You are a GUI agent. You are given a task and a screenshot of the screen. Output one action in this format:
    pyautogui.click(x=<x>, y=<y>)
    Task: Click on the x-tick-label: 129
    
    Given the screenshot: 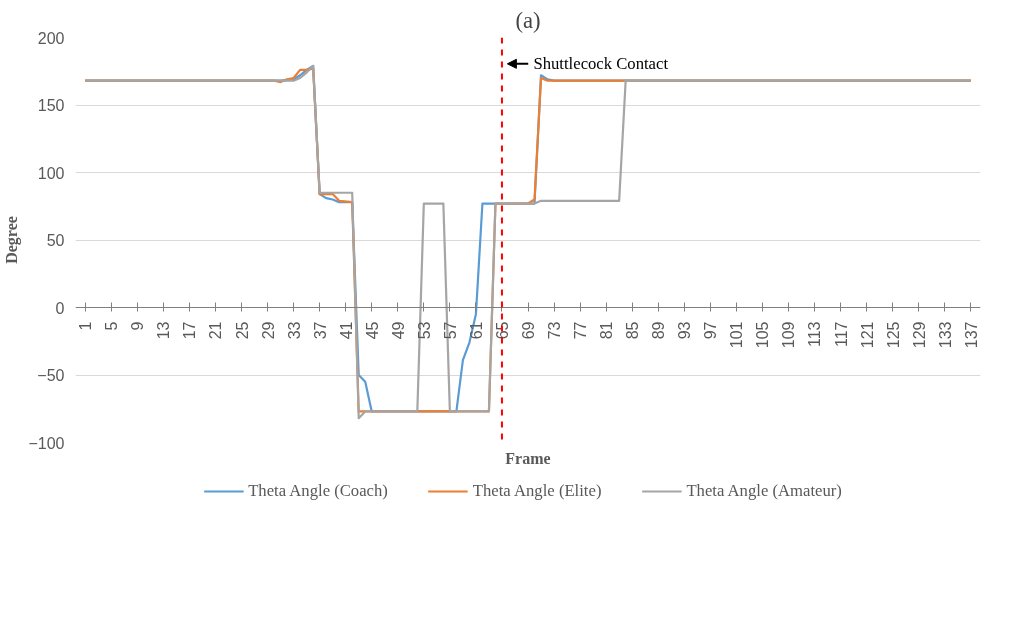 What is the action you would take?
    pyautogui.click(x=919, y=335)
    